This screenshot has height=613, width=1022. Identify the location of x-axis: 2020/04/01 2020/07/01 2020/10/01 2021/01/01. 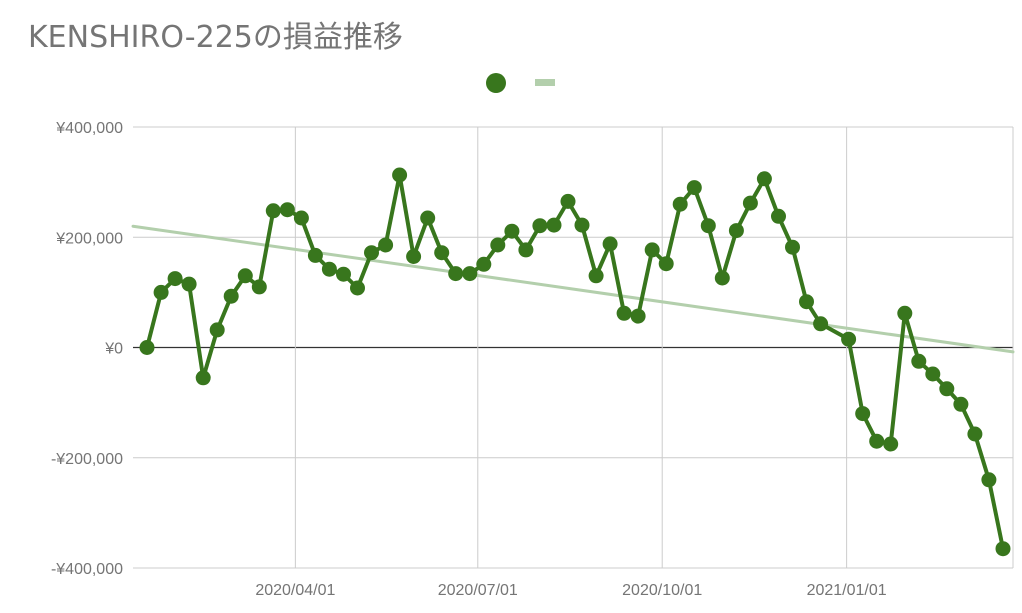
(570, 590).